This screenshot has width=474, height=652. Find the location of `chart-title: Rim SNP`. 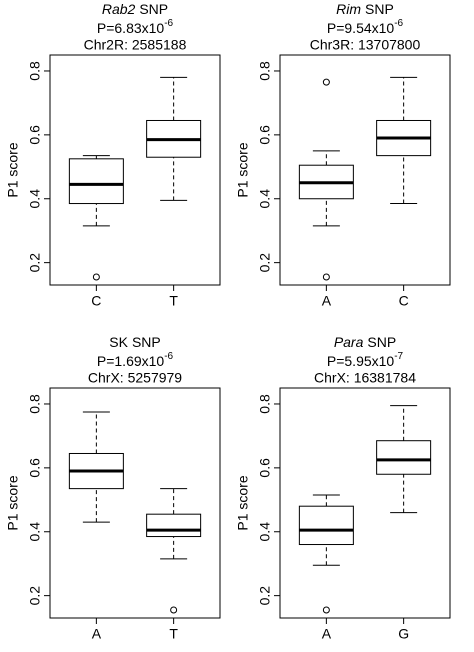

chart-title: Rim SNP is located at coordinates (365, 9).